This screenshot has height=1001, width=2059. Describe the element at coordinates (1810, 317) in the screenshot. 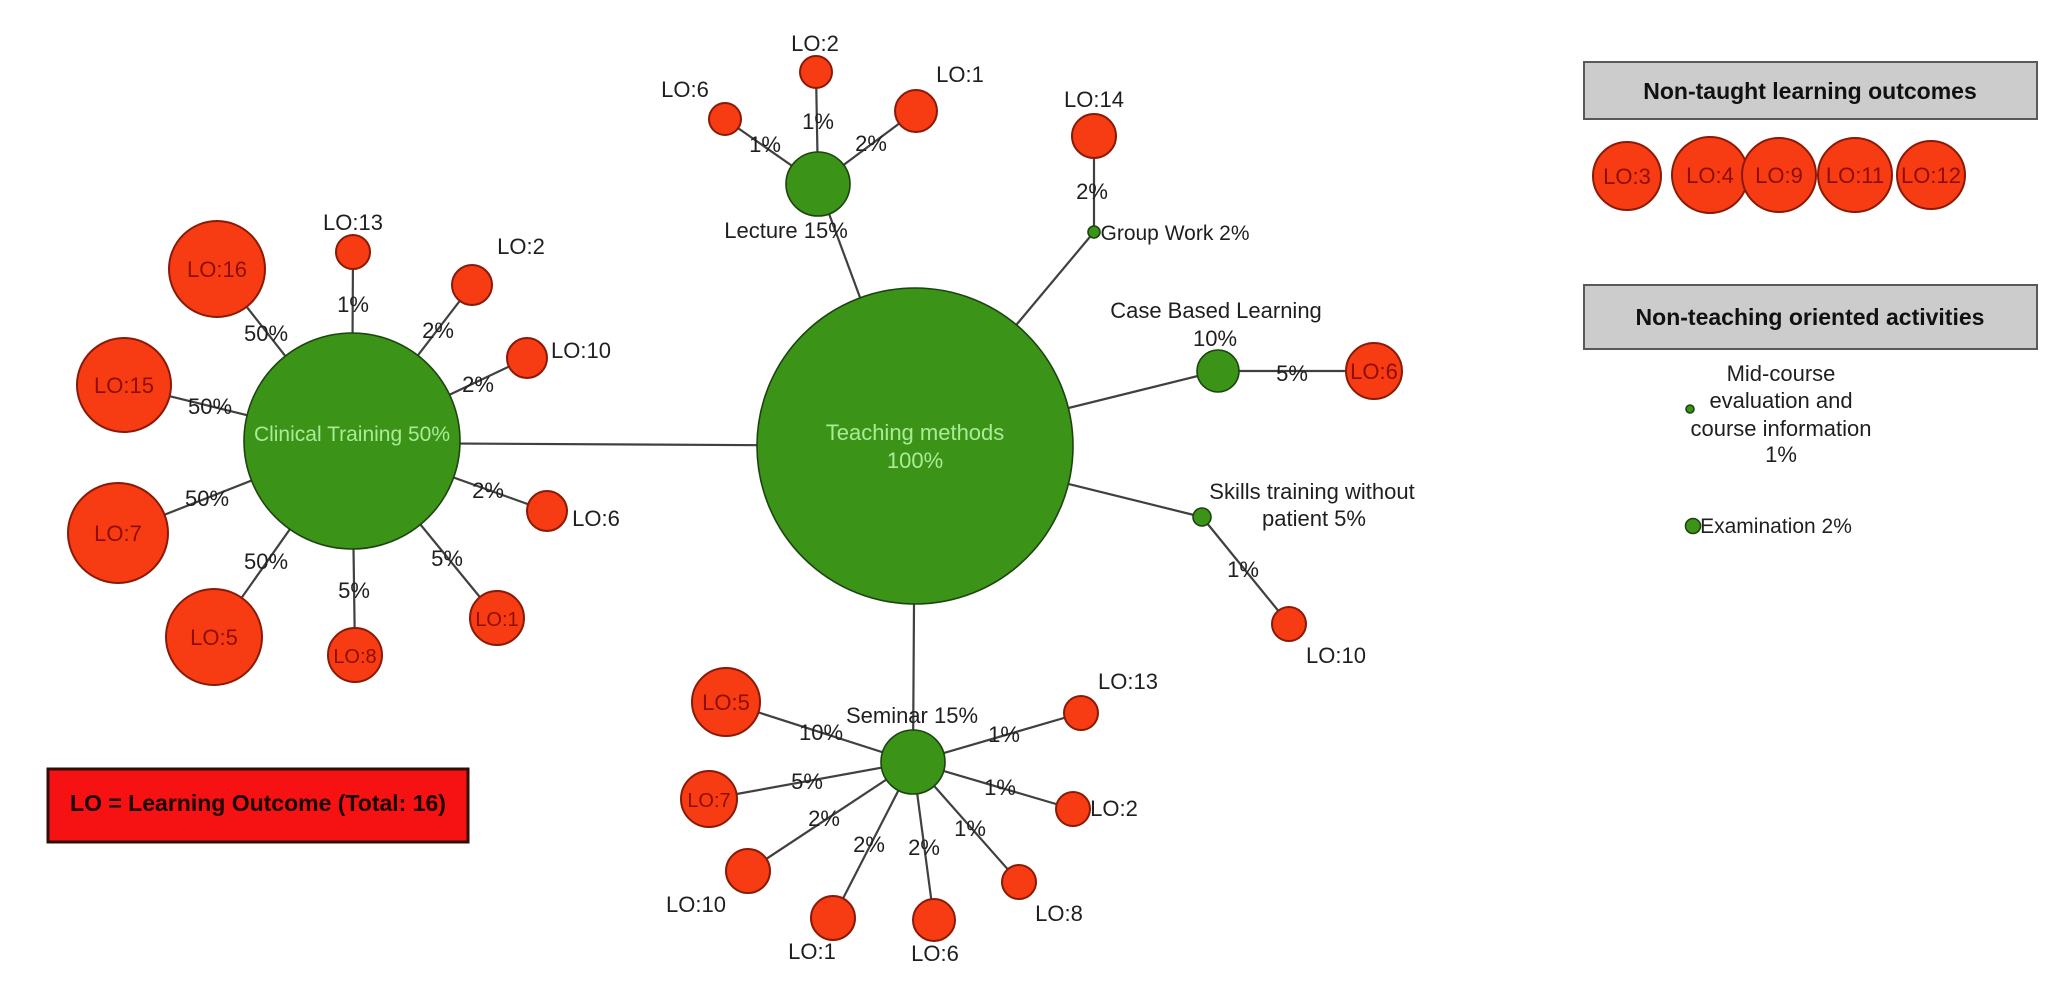

I see `svg-text:Non-teaching oriented activiti: Non-teaching oriented activities` at that location.